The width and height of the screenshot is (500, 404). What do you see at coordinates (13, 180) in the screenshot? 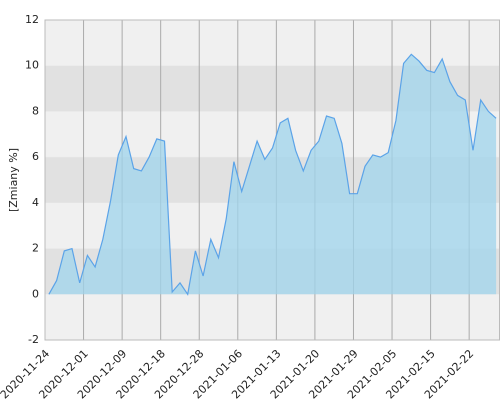
I see `y-axis-label: [Zmiany %]` at bounding box center [13, 180].